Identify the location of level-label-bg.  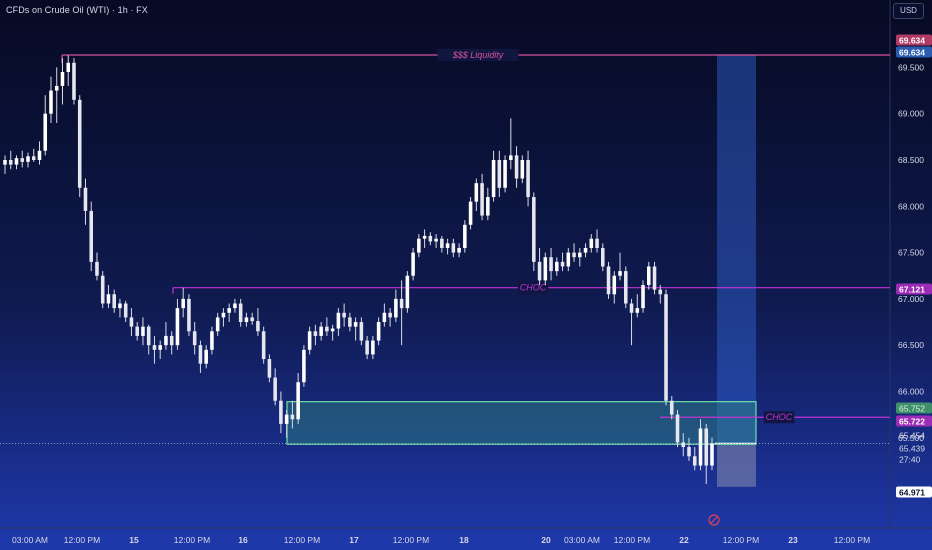
(779, 417).